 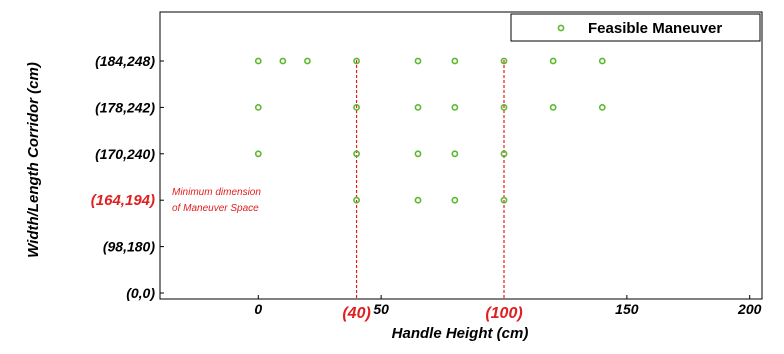 I want to click on annotation-line-1: Minimum dimension, so click(x=216, y=192).